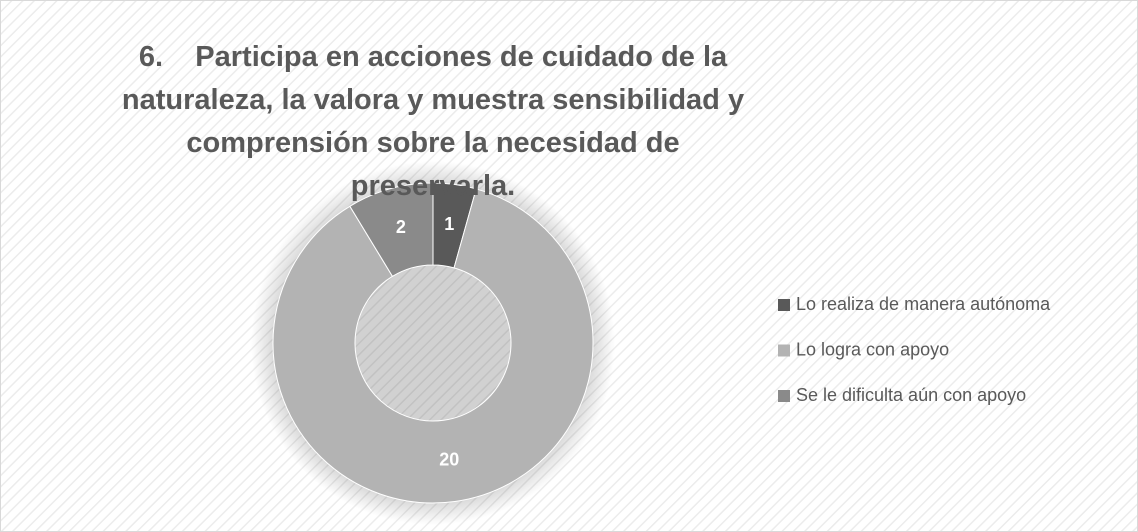 The height and width of the screenshot is (532, 1138). I want to click on donut-slice, so click(391, 230).